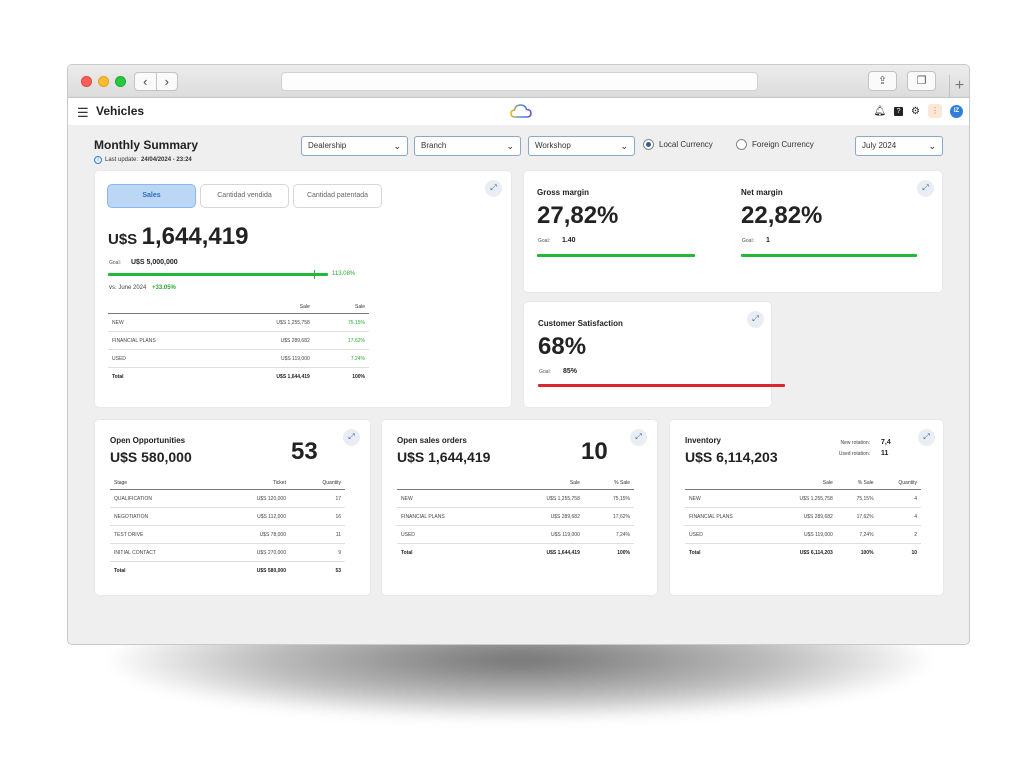  Describe the element at coordinates (678, 144) in the screenshot. I see `local-currency-radio: Local Currency` at that location.